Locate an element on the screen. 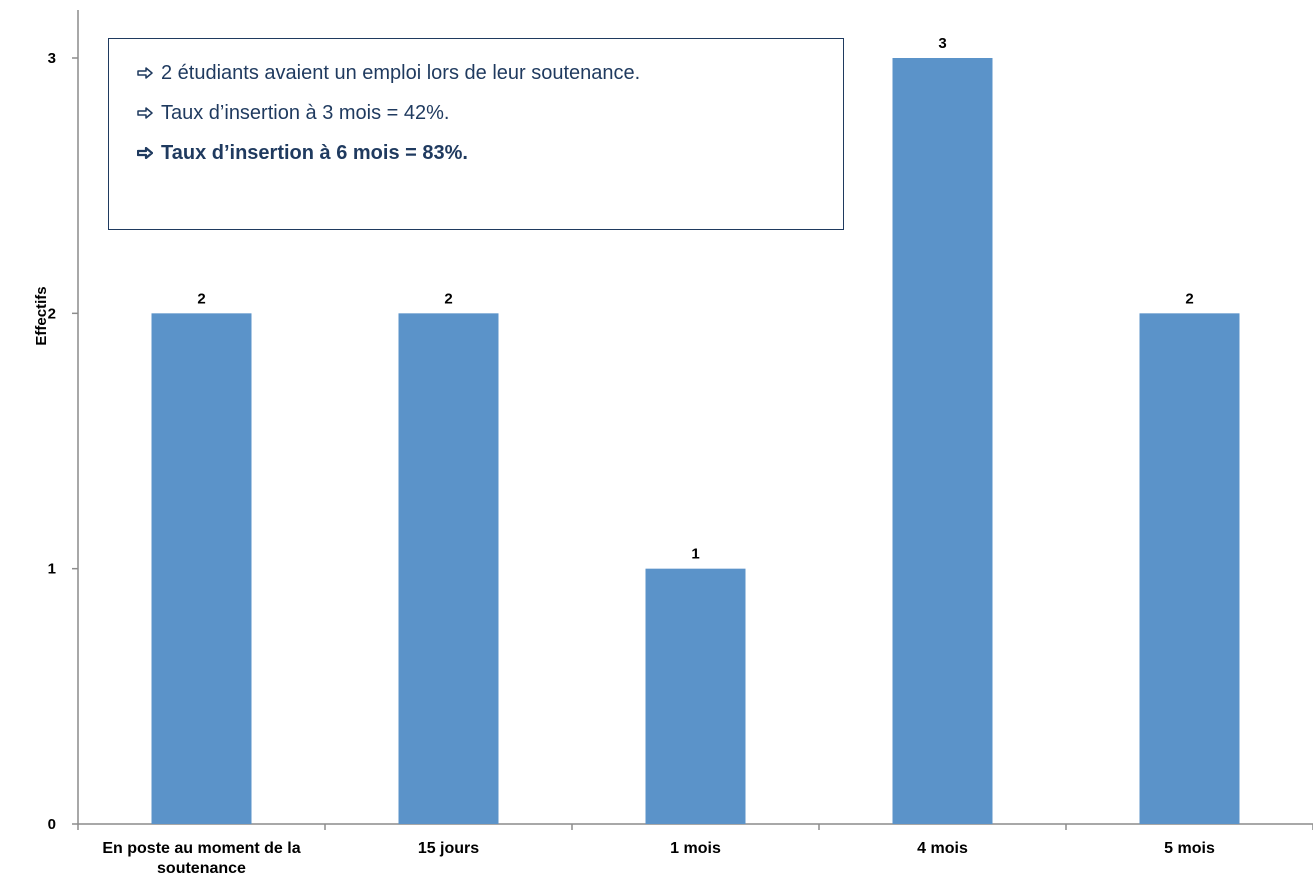 Image resolution: width=1313 pixels, height=893 pixels. x-category-label: En poste au moment de la is located at coordinates (201, 848).